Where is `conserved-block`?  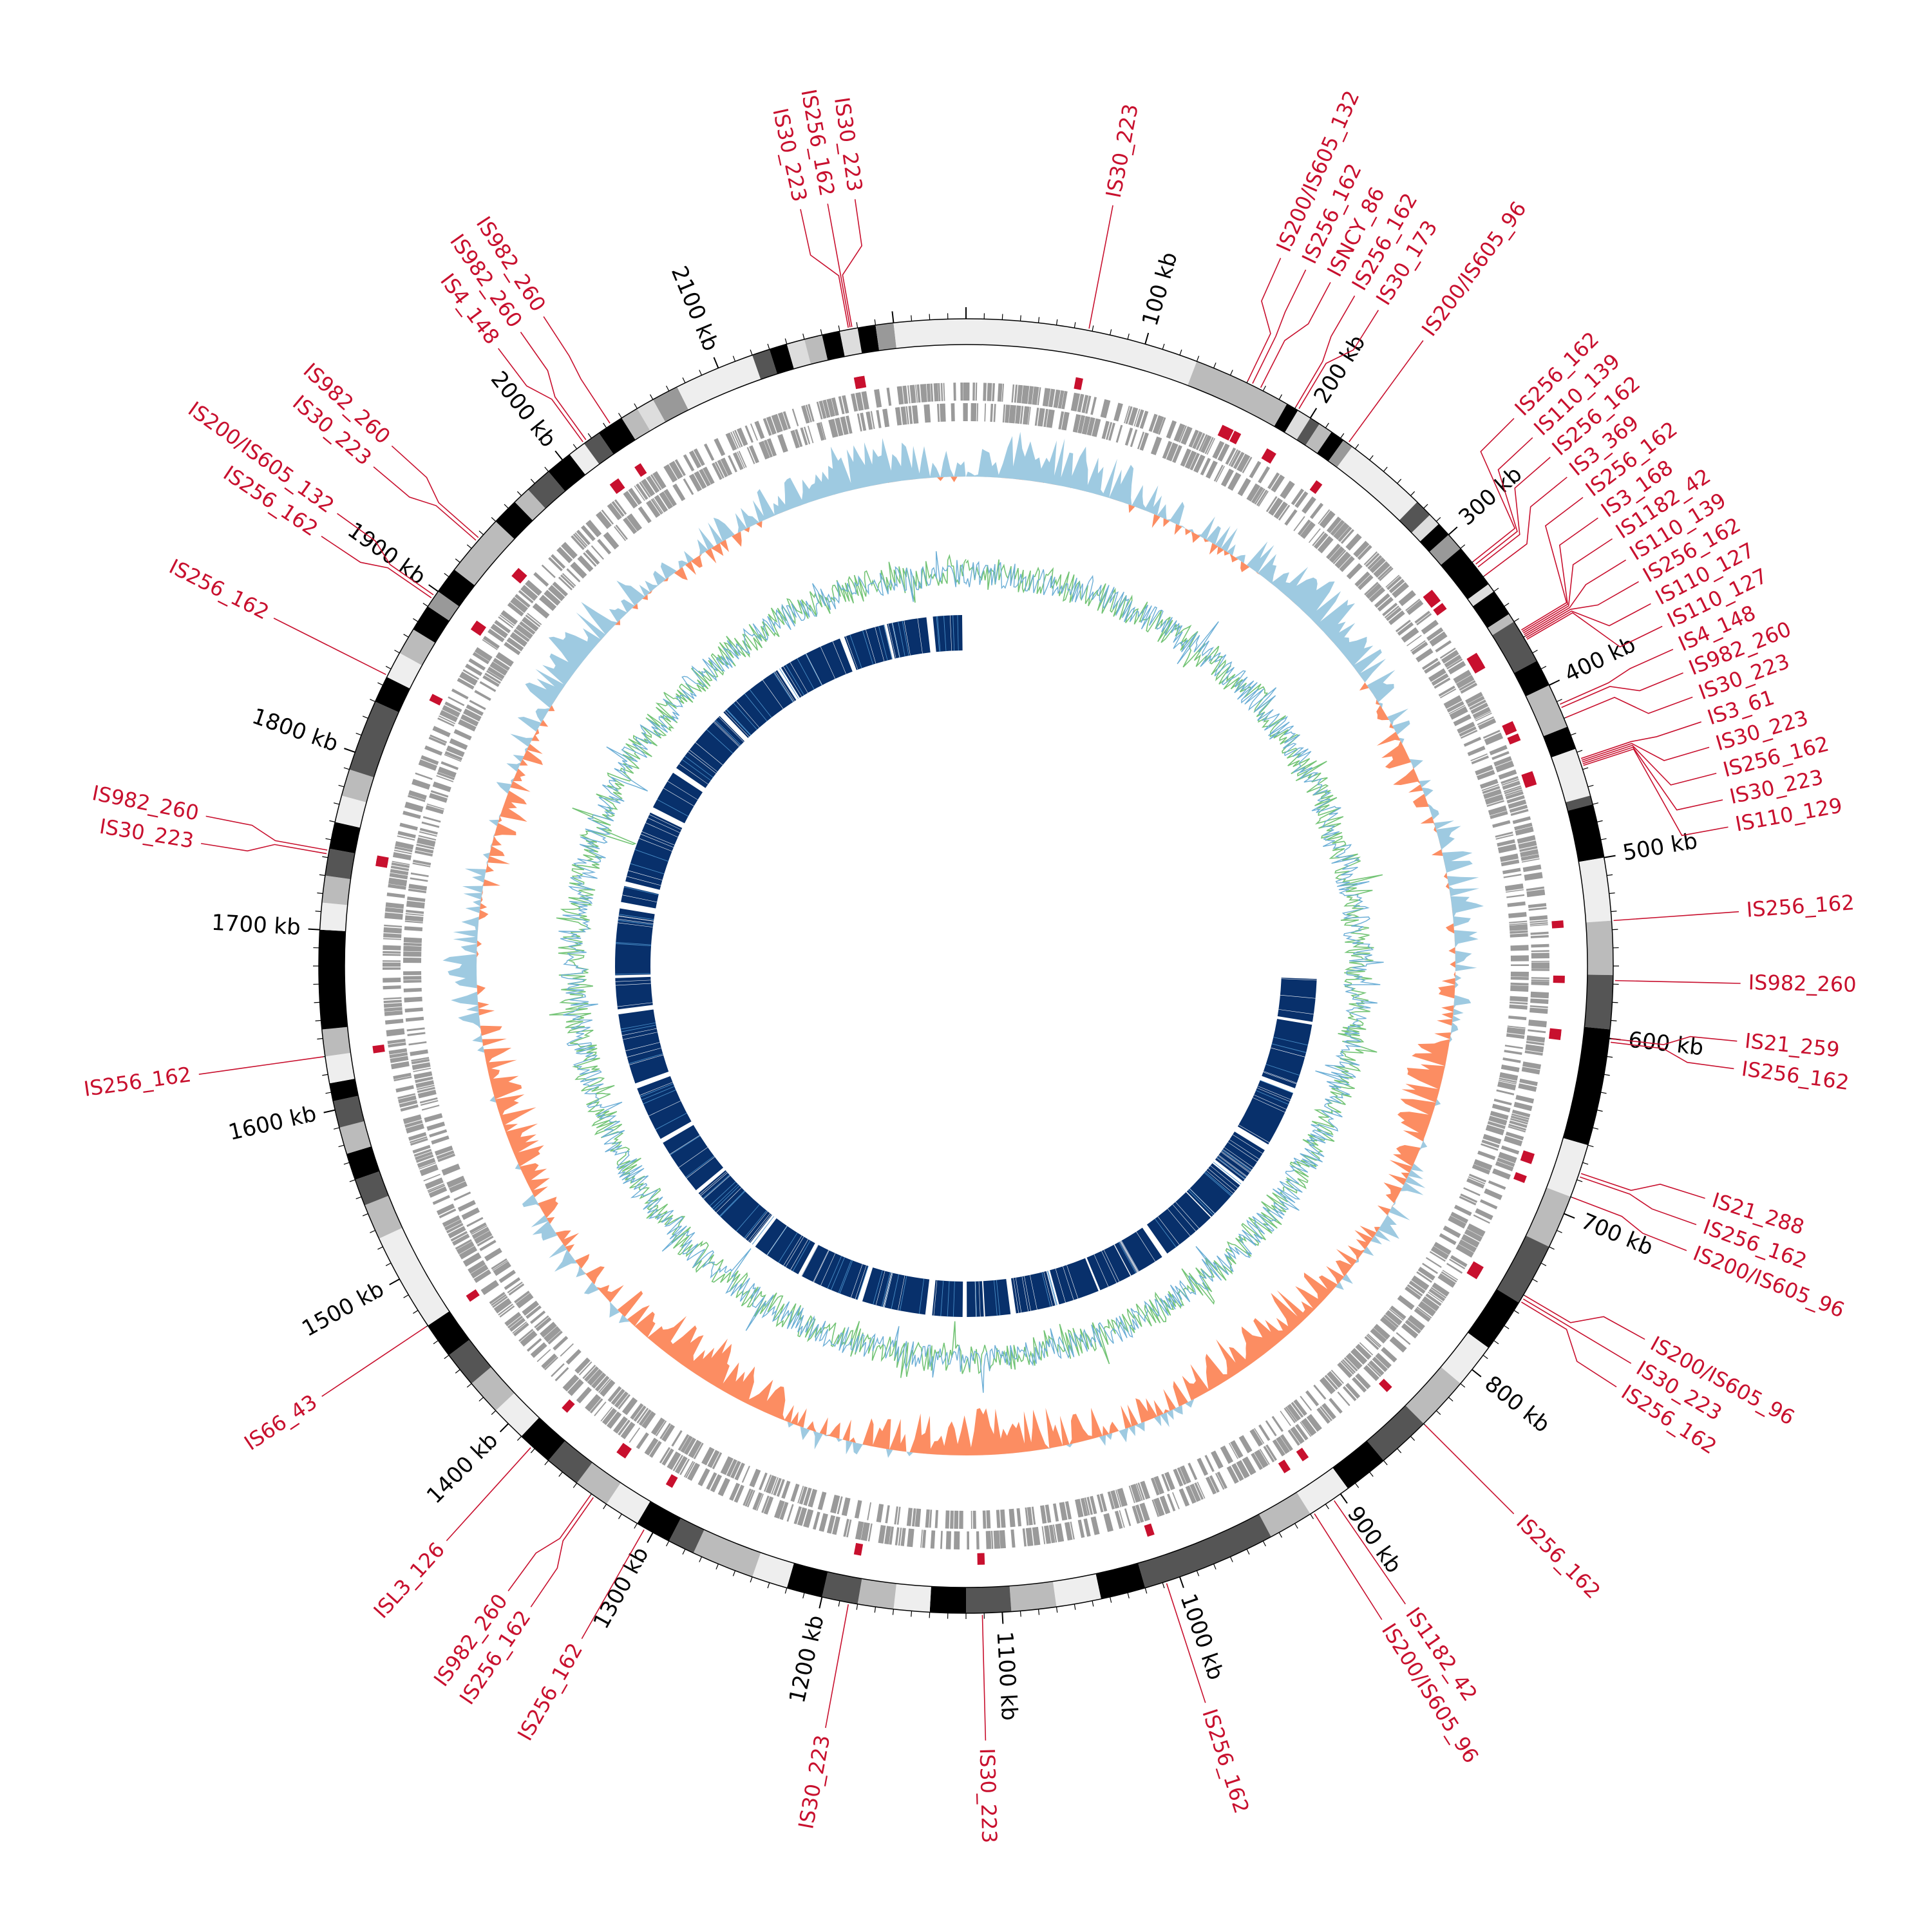 conserved-block is located at coordinates (654, 851).